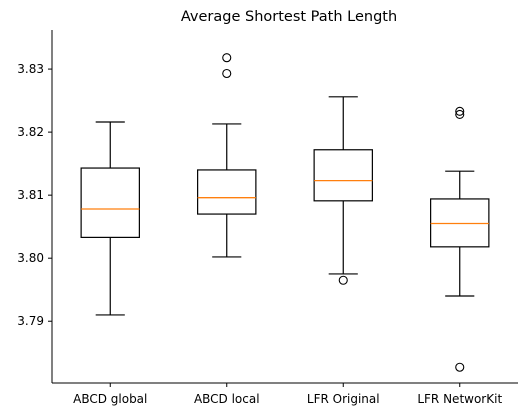 The image size is (519, 407). Describe the element at coordinates (227, 399) in the screenshot. I see `x-tick-label: ABCD local` at that location.